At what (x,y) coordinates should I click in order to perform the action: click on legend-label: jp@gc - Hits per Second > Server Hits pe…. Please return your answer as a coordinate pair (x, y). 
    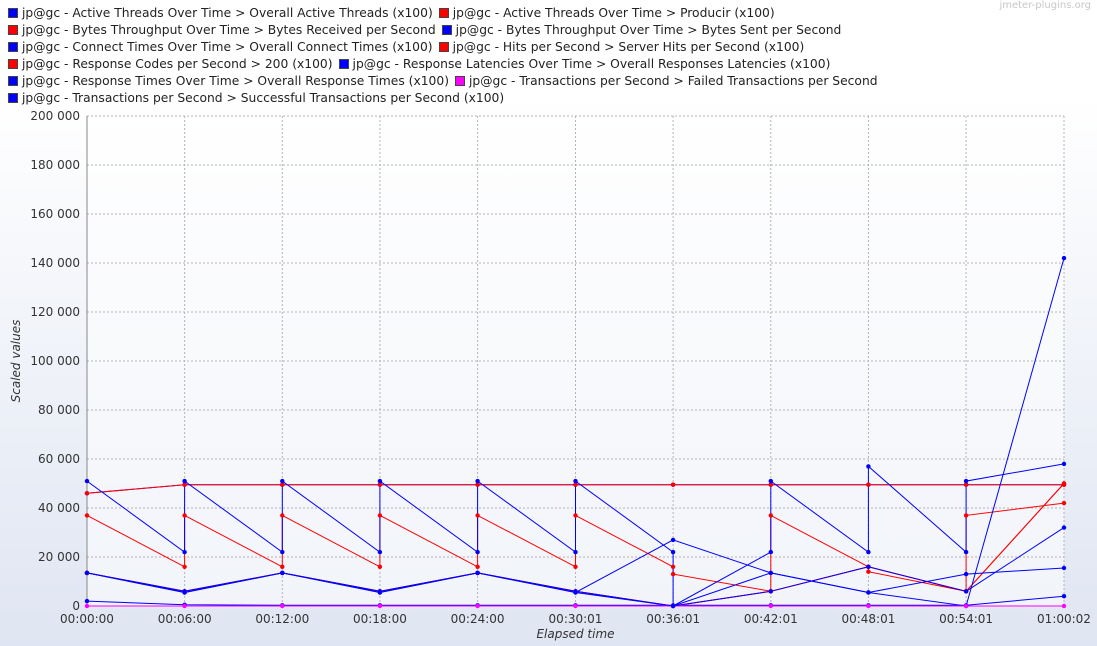
    Looking at the image, I should click on (628, 47).